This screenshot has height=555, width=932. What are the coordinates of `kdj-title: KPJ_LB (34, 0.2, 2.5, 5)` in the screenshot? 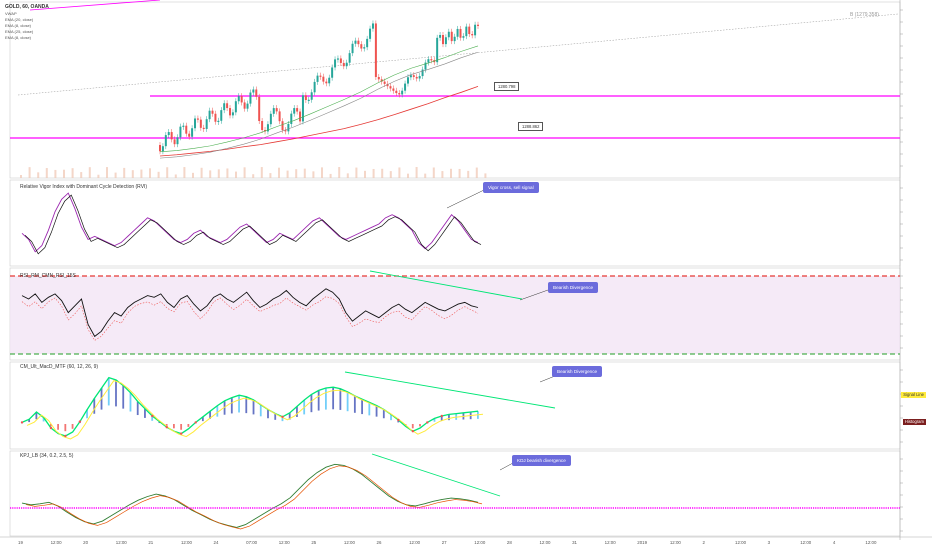 It's located at (47, 456).